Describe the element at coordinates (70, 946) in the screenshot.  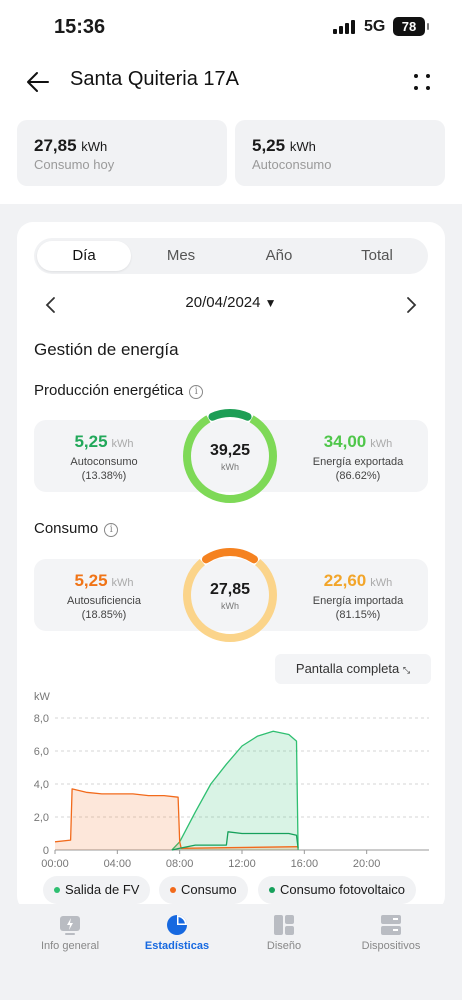
I see `nav-label: Info general` at that location.